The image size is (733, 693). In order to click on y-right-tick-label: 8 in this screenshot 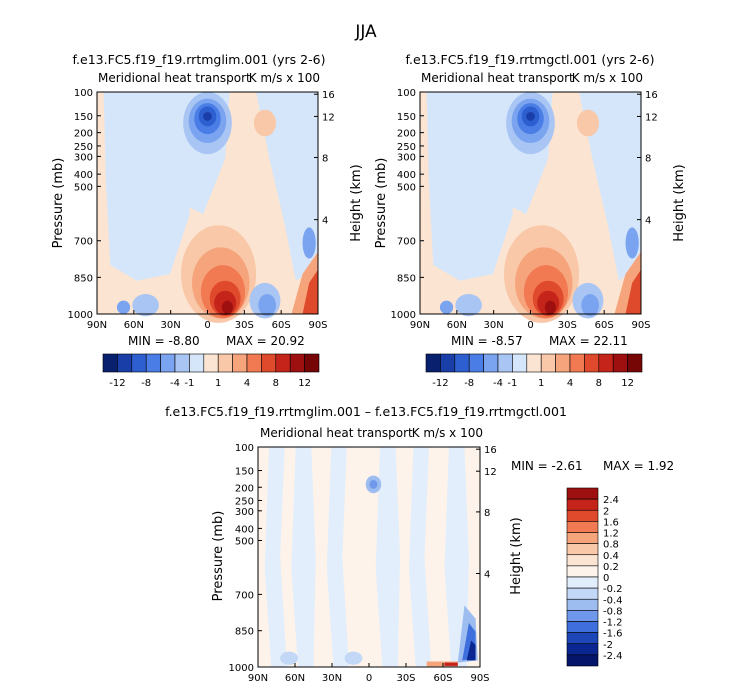, I will do `click(325, 158)`.